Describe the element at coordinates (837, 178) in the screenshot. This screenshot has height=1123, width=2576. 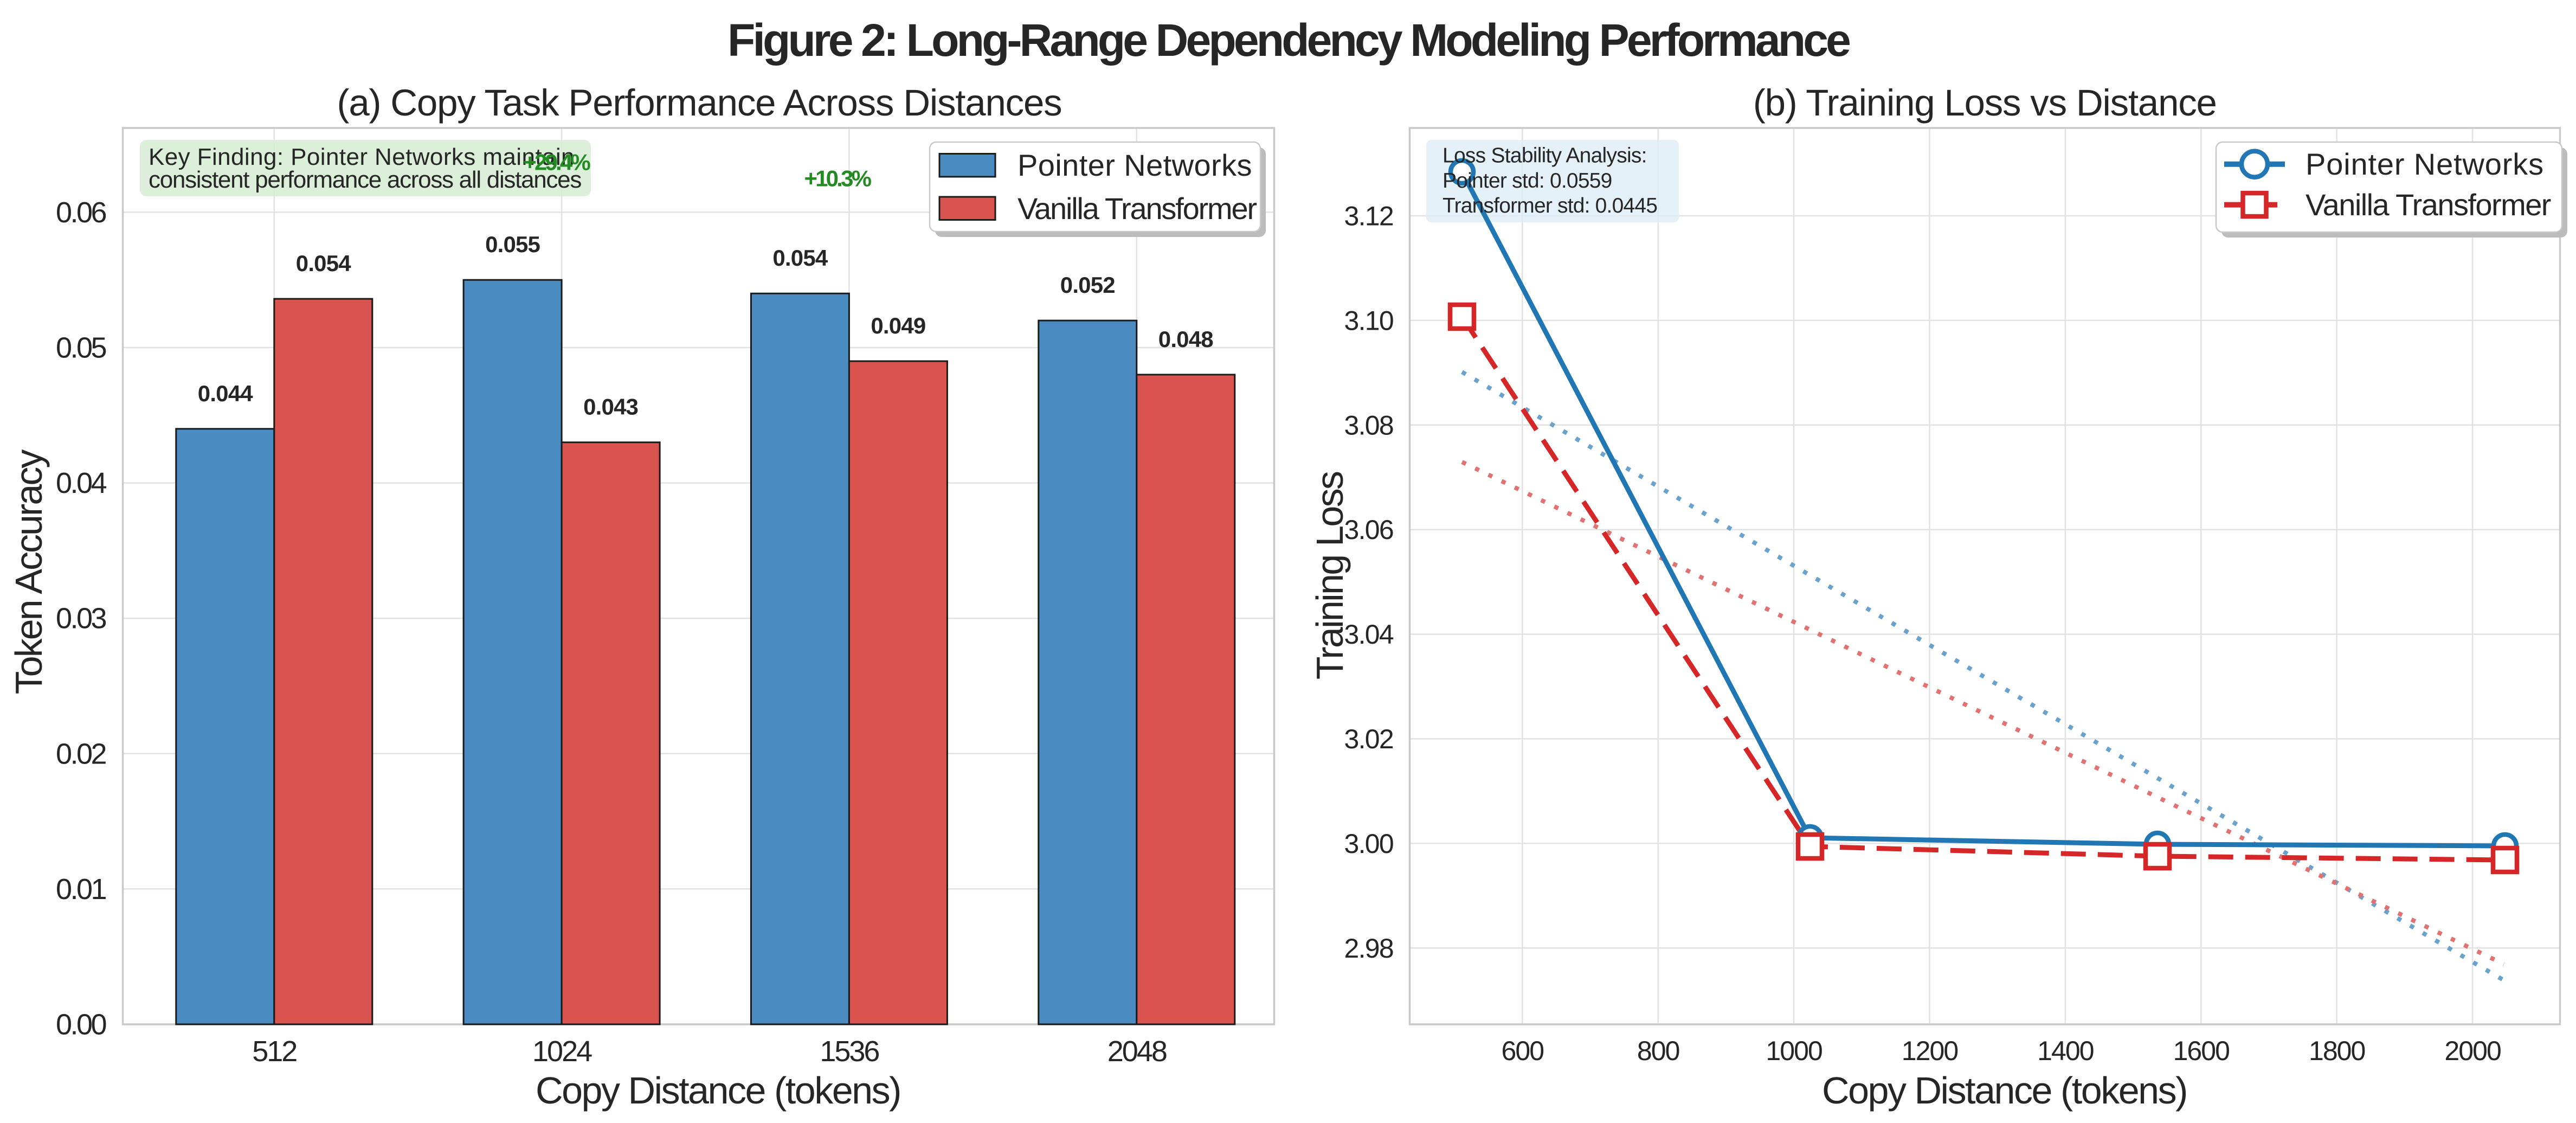
I see `svg-text: +10.3%` at that location.